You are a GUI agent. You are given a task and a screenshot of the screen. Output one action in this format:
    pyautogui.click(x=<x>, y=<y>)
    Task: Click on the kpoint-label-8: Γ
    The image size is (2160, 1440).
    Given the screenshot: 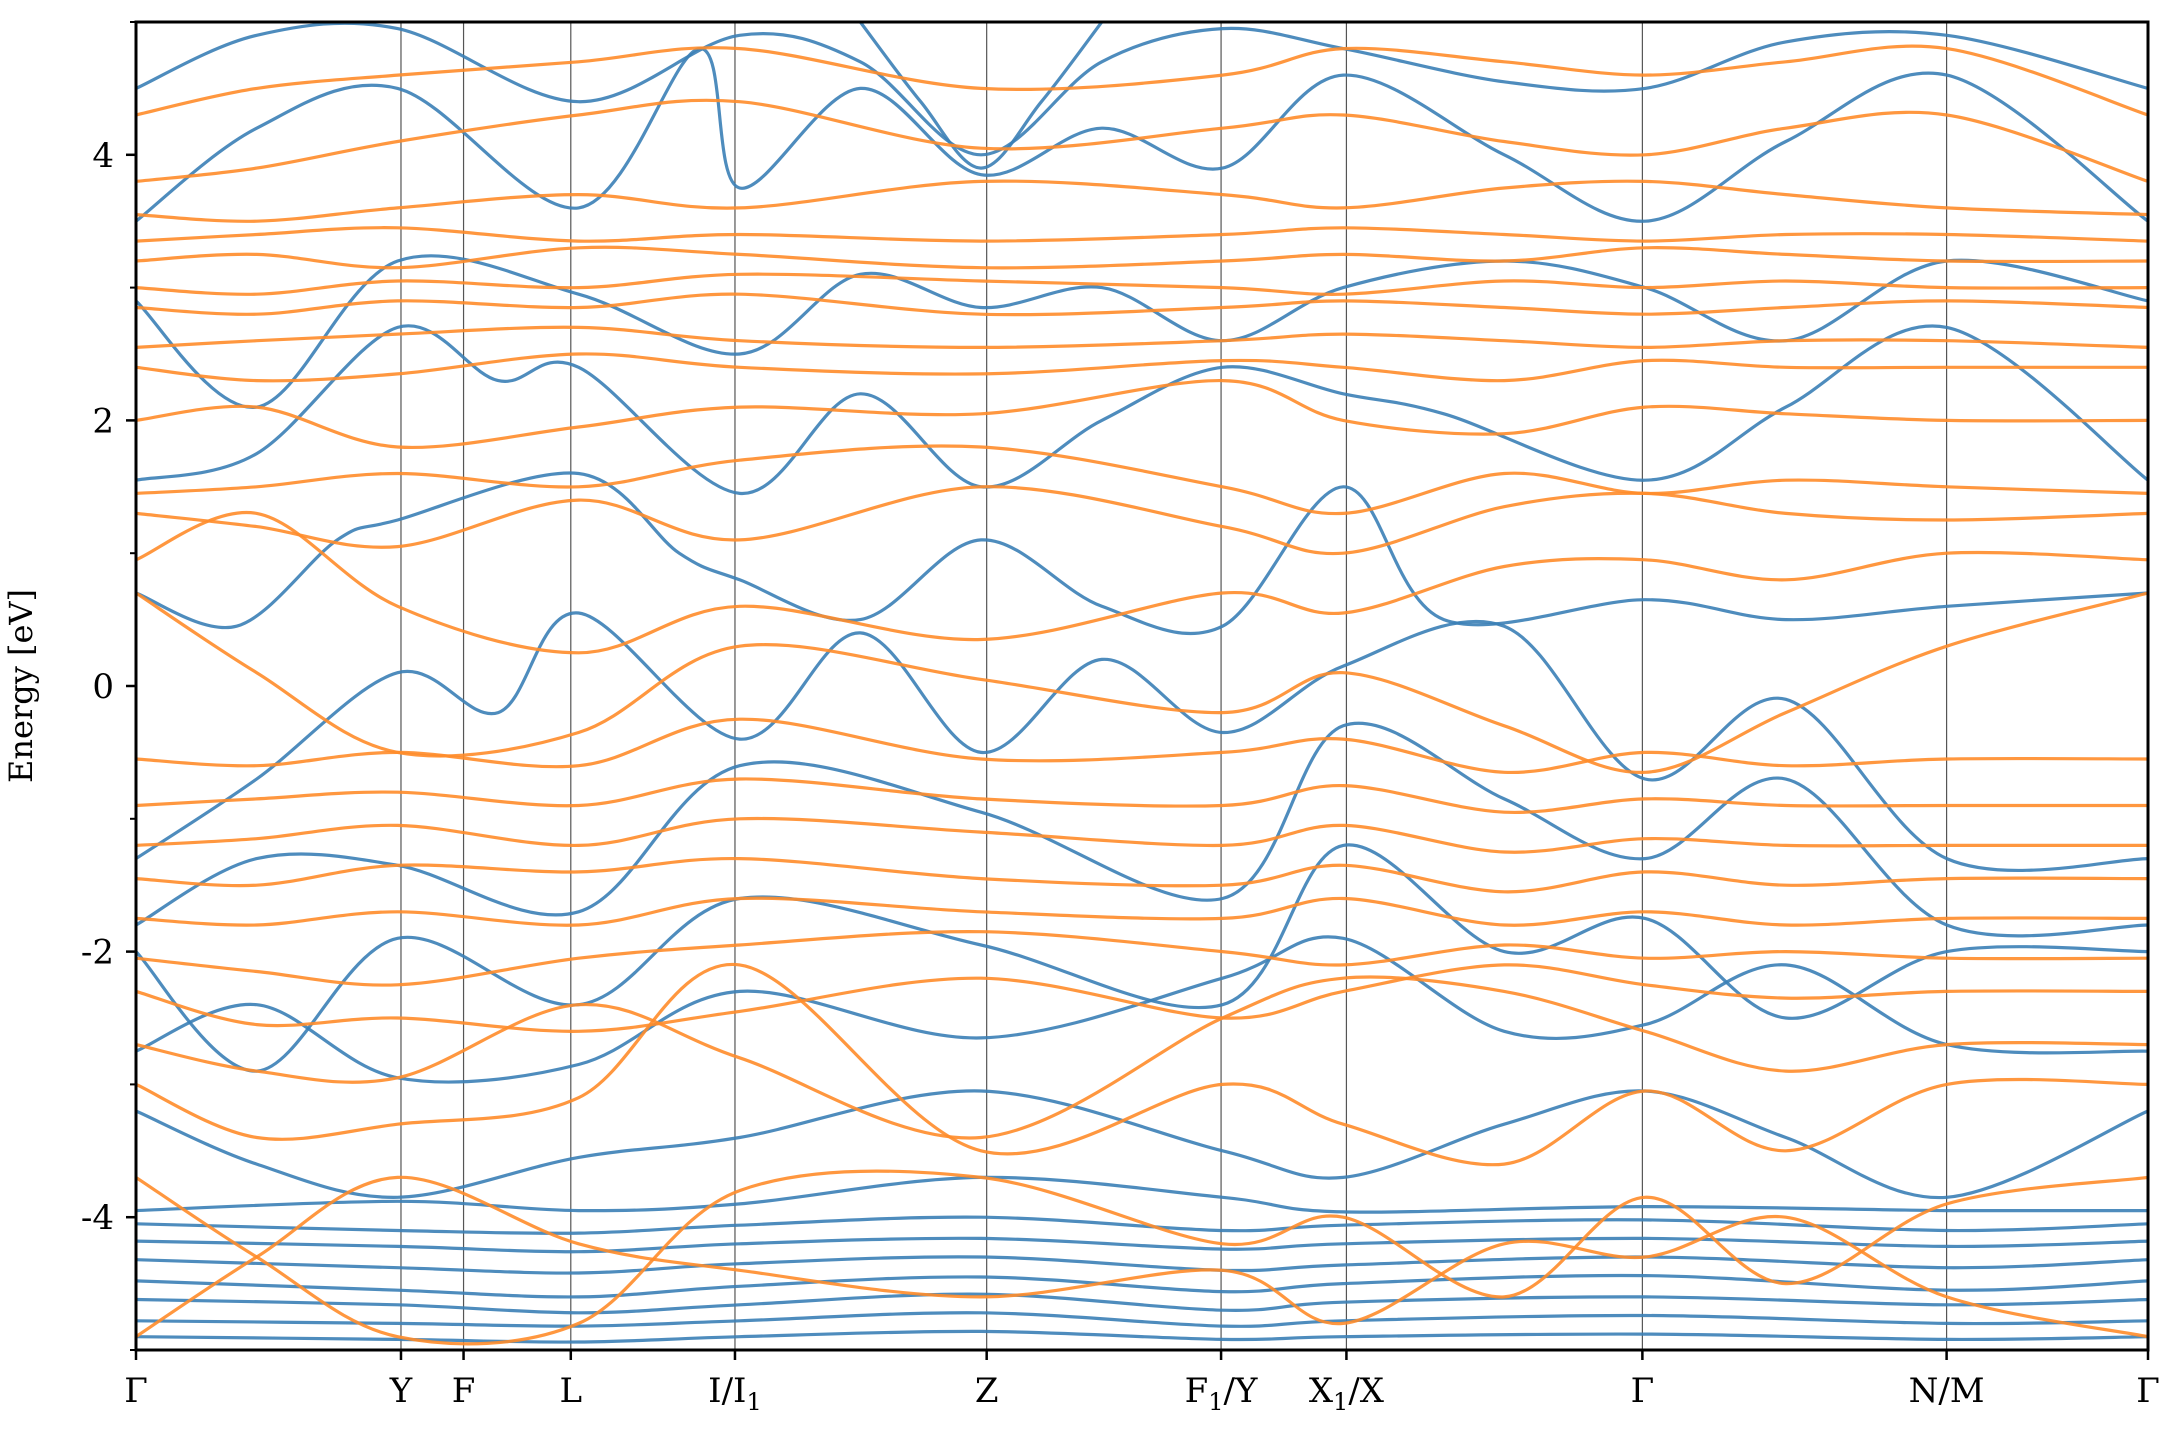 What is the action you would take?
    pyautogui.click(x=1643, y=1391)
    